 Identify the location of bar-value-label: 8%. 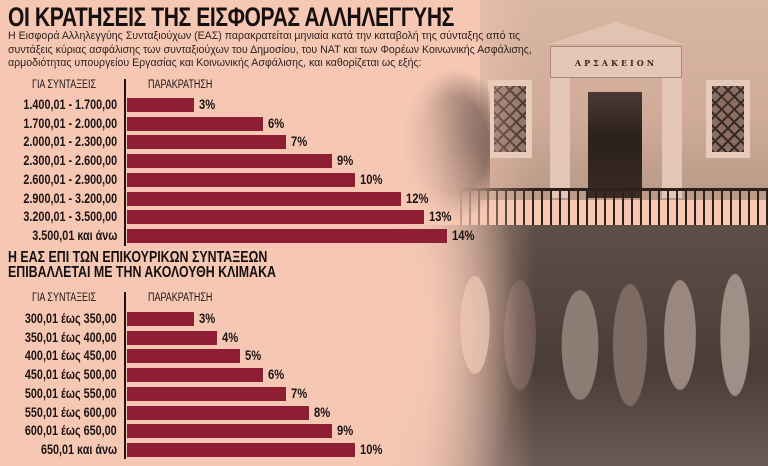
(322, 411).